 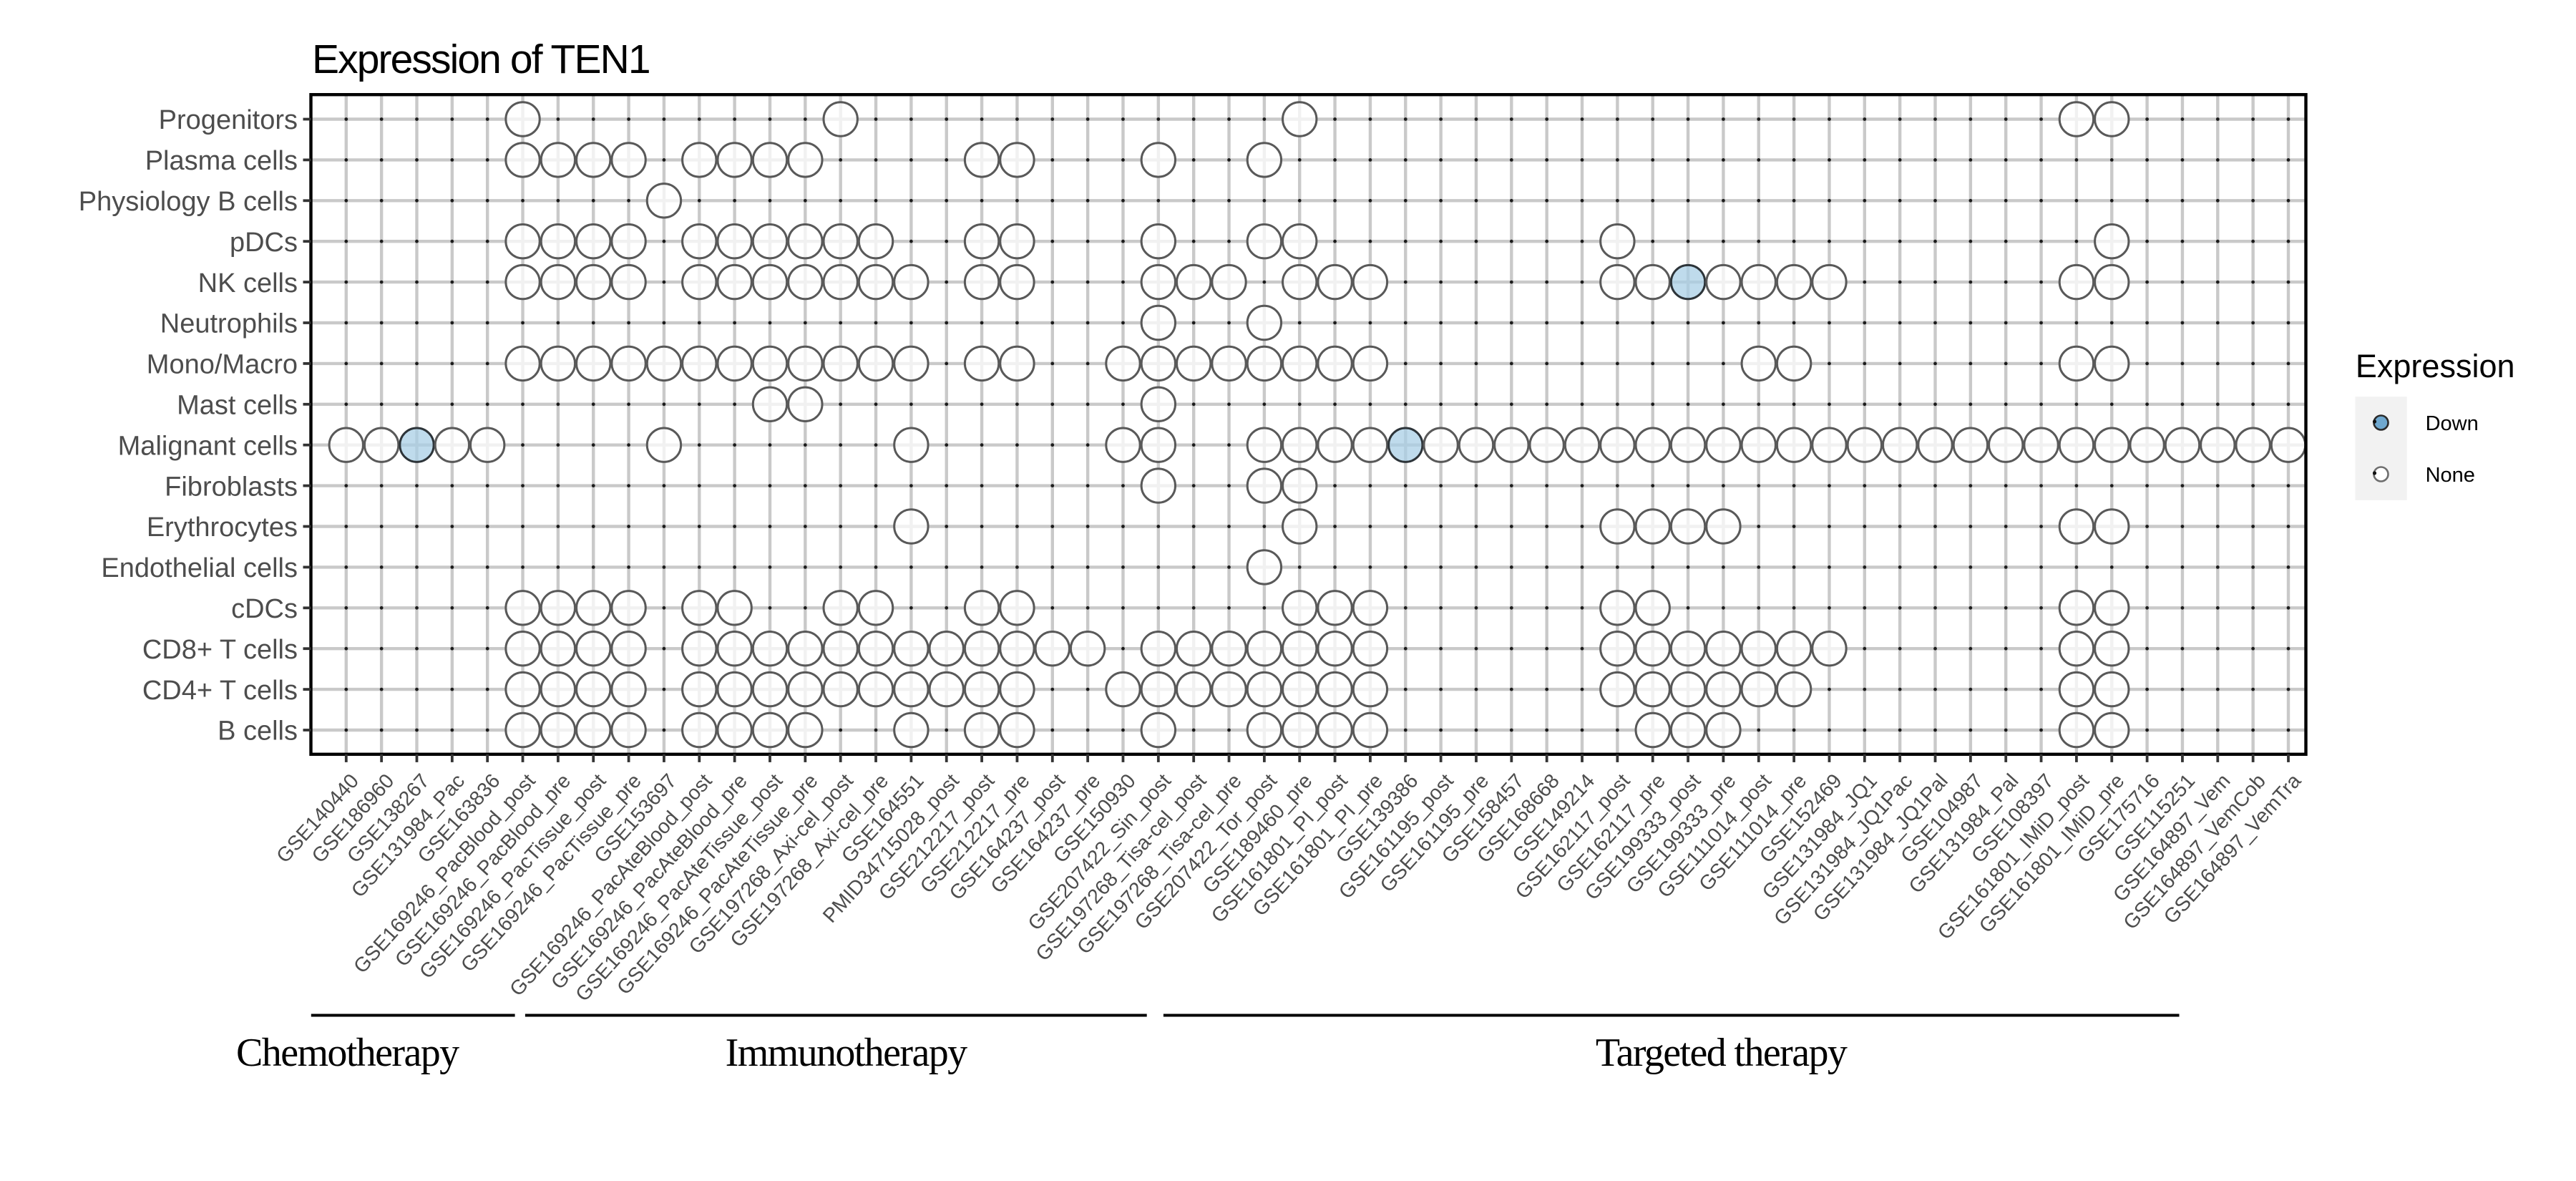 What do you see at coordinates (2435, 424) in the screenshot?
I see `legend: Expression Down None` at bounding box center [2435, 424].